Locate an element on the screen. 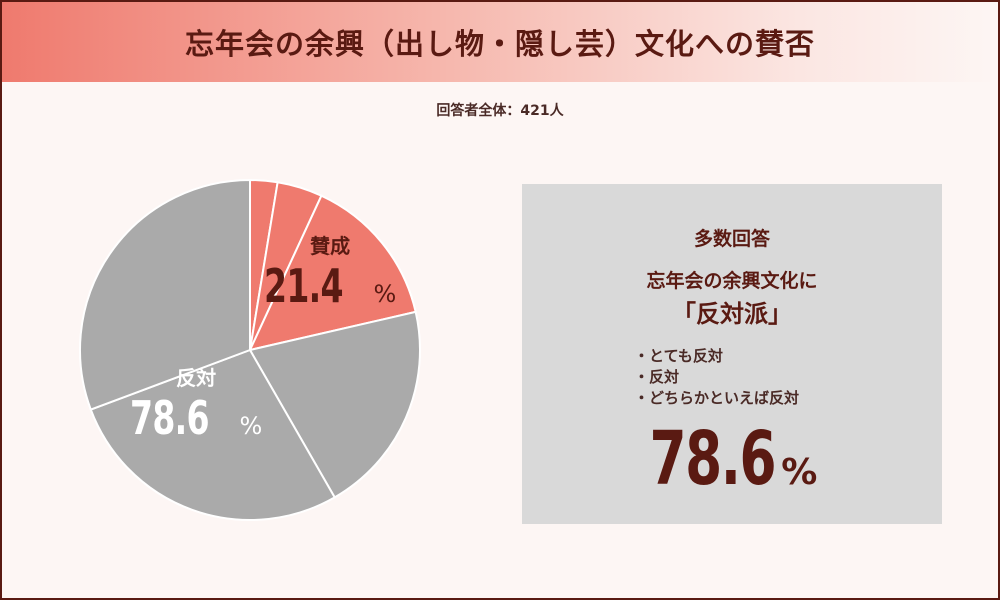 The width and height of the screenshot is (1000, 600). list-item: とても反対 is located at coordinates (716, 356).